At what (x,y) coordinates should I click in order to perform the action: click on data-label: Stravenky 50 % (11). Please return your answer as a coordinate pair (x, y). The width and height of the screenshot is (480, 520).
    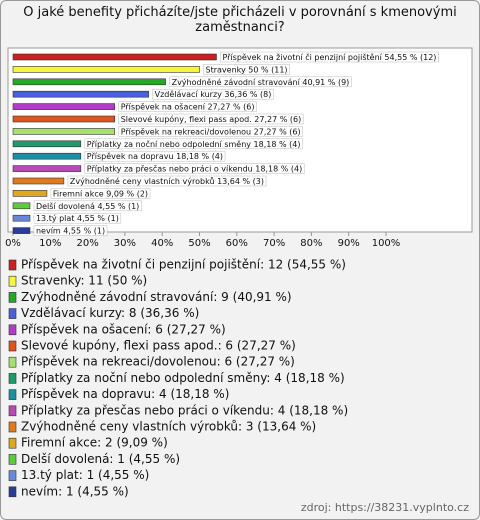
    Looking at the image, I should click on (247, 69).